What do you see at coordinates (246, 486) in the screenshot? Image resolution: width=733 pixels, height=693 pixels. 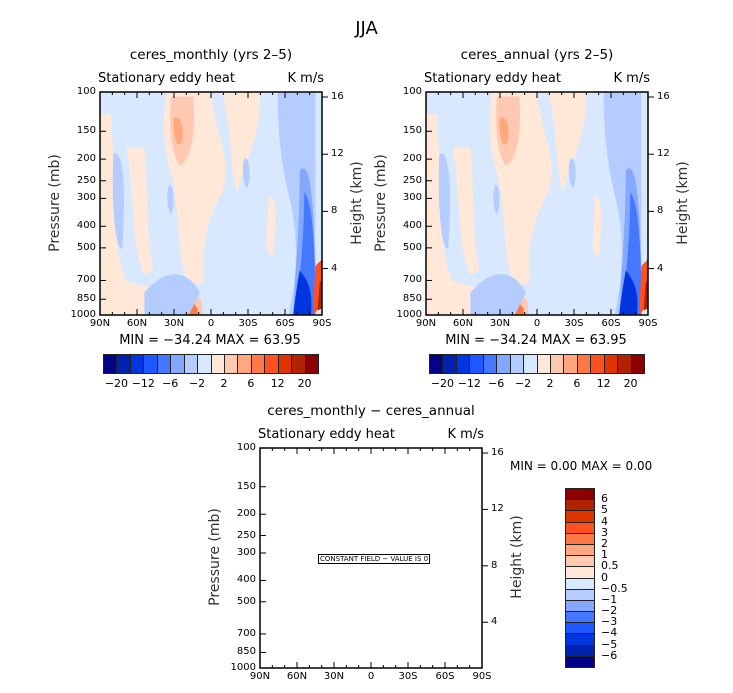 I see `pressure-tick-label: 150` at bounding box center [246, 486].